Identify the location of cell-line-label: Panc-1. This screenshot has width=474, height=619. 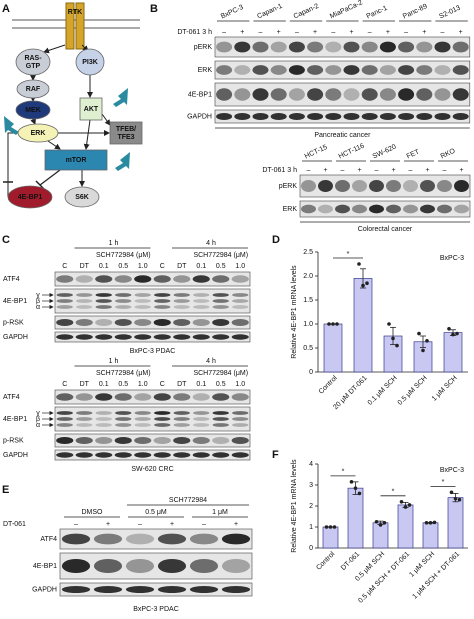
(376, 13).